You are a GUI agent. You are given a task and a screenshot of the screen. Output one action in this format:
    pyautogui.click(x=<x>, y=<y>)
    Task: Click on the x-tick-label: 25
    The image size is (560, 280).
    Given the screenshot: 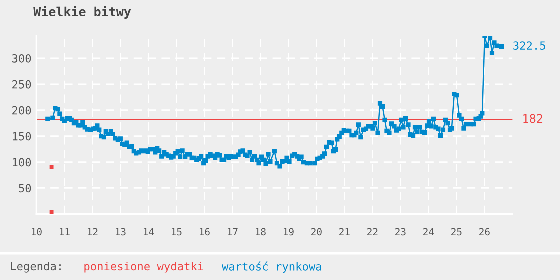 What is the action you would take?
    pyautogui.click(x=457, y=232)
    